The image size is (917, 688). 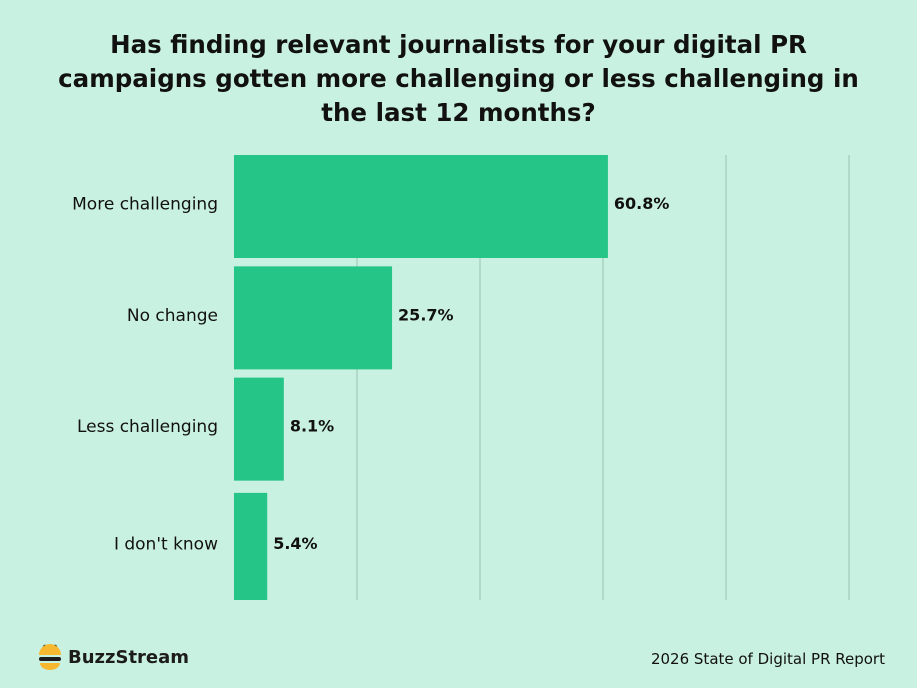 I want to click on value-label: 25.7%, so click(x=426, y=314).